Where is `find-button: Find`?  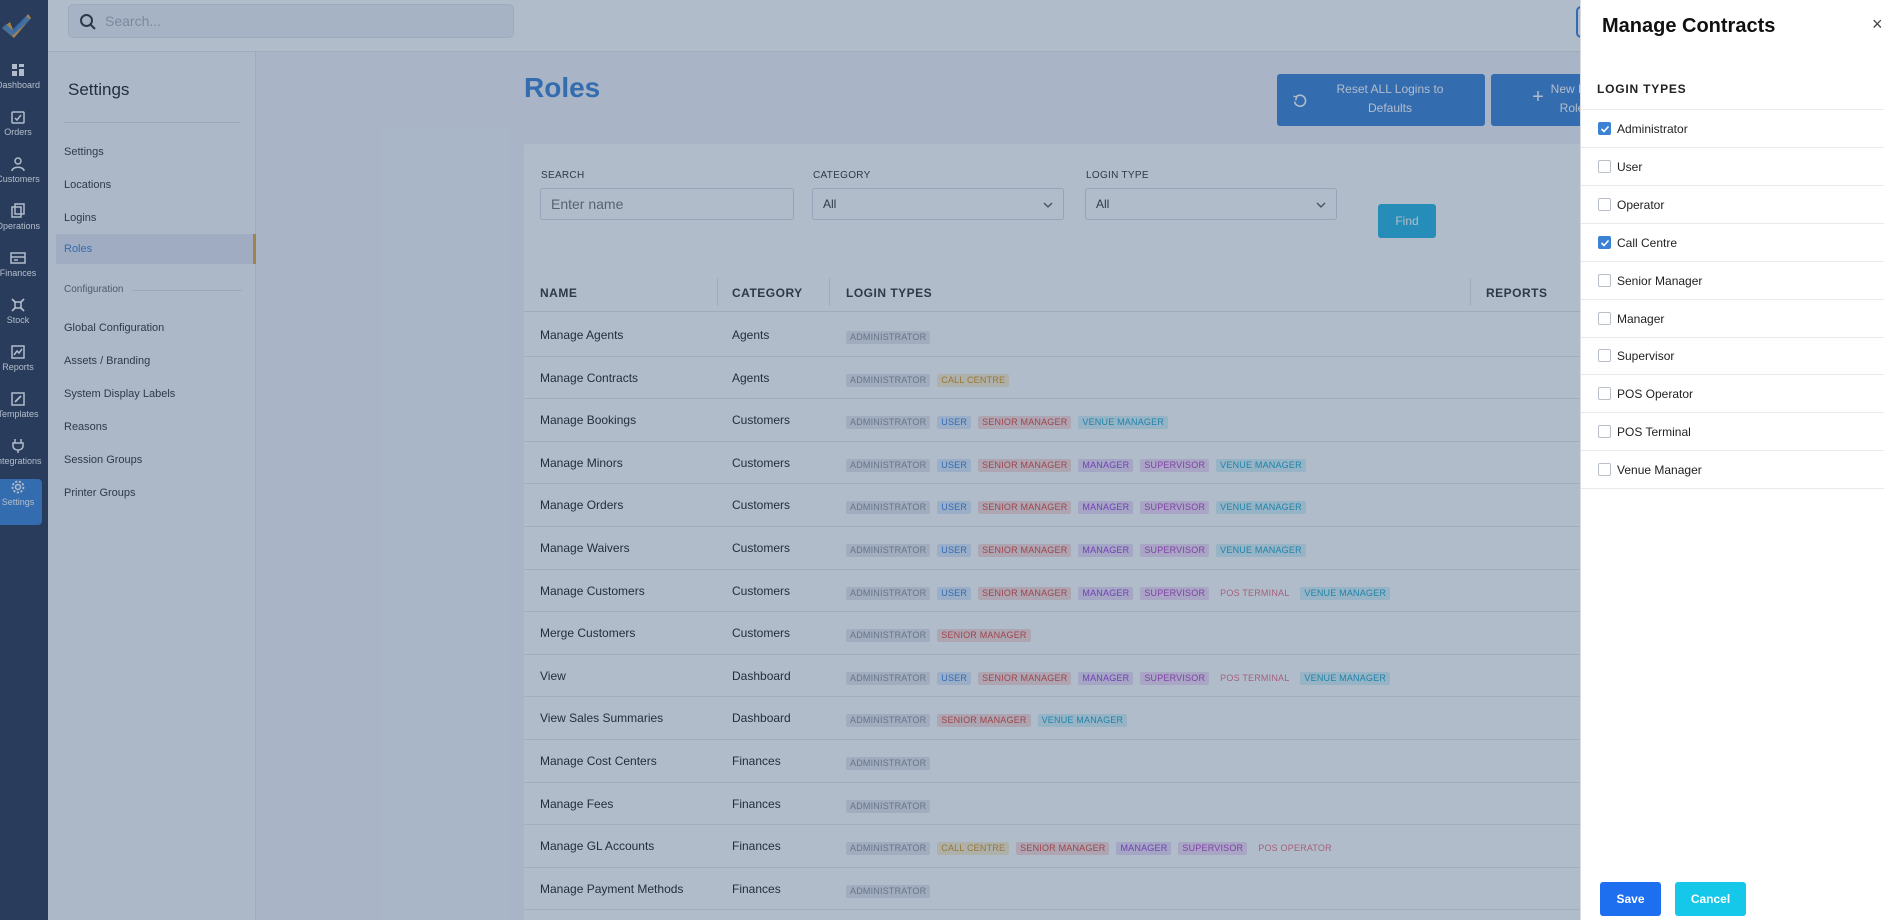 find-button: Find is located at coordinates (1407, 221).